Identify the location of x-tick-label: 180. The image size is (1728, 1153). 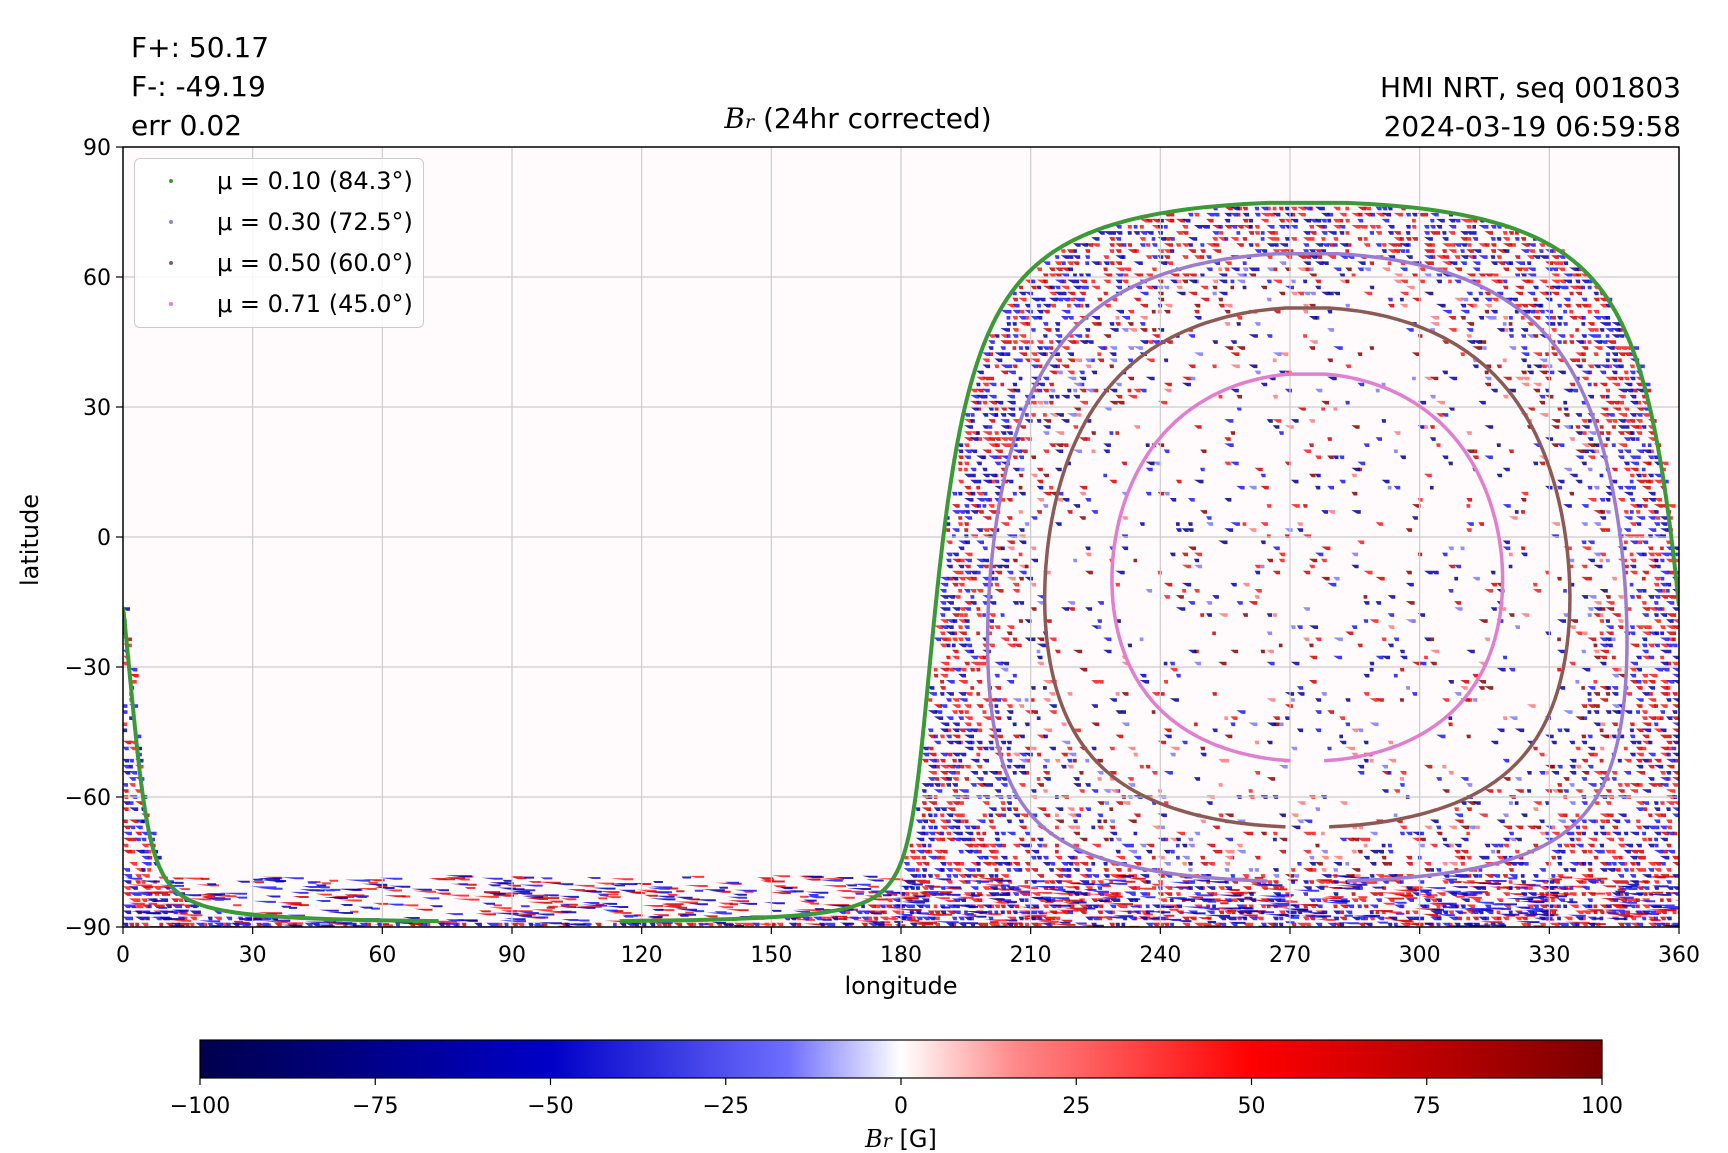
(901, 955).